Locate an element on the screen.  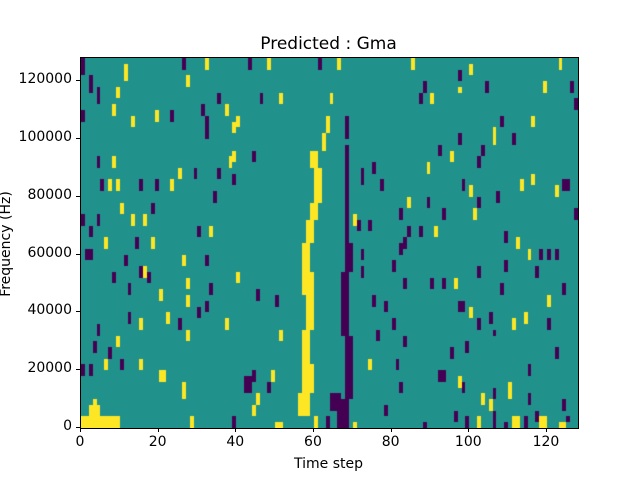
chart-title: Predicted : Gma is located at coordinates (328, 44).